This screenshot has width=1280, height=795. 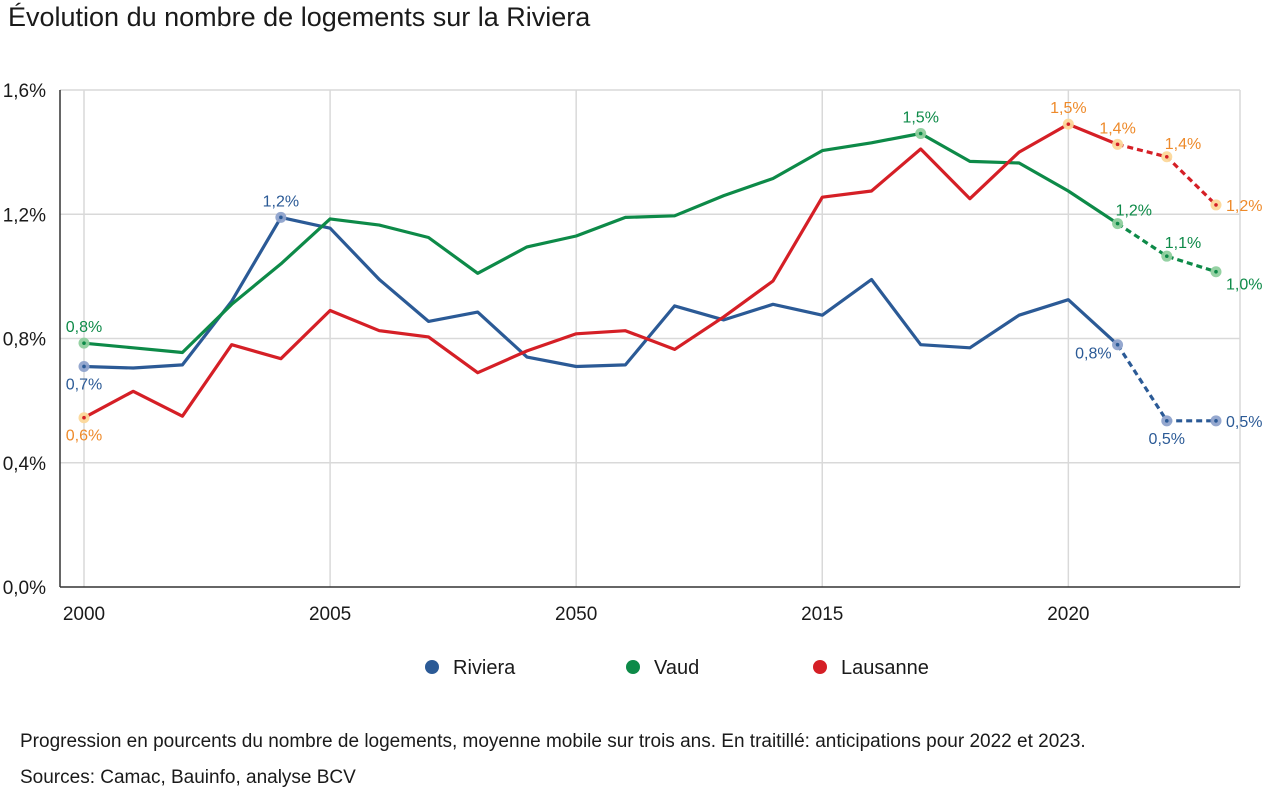 What do you see at coordinates (576, 614) in the screenshot?
I see `x-tick-label: 2050` at bounding box center [576, 614].